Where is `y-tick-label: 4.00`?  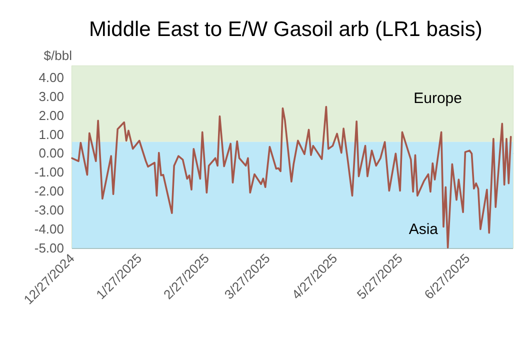 y-tick-label: 4.00 is located at coordinates (51, 77).